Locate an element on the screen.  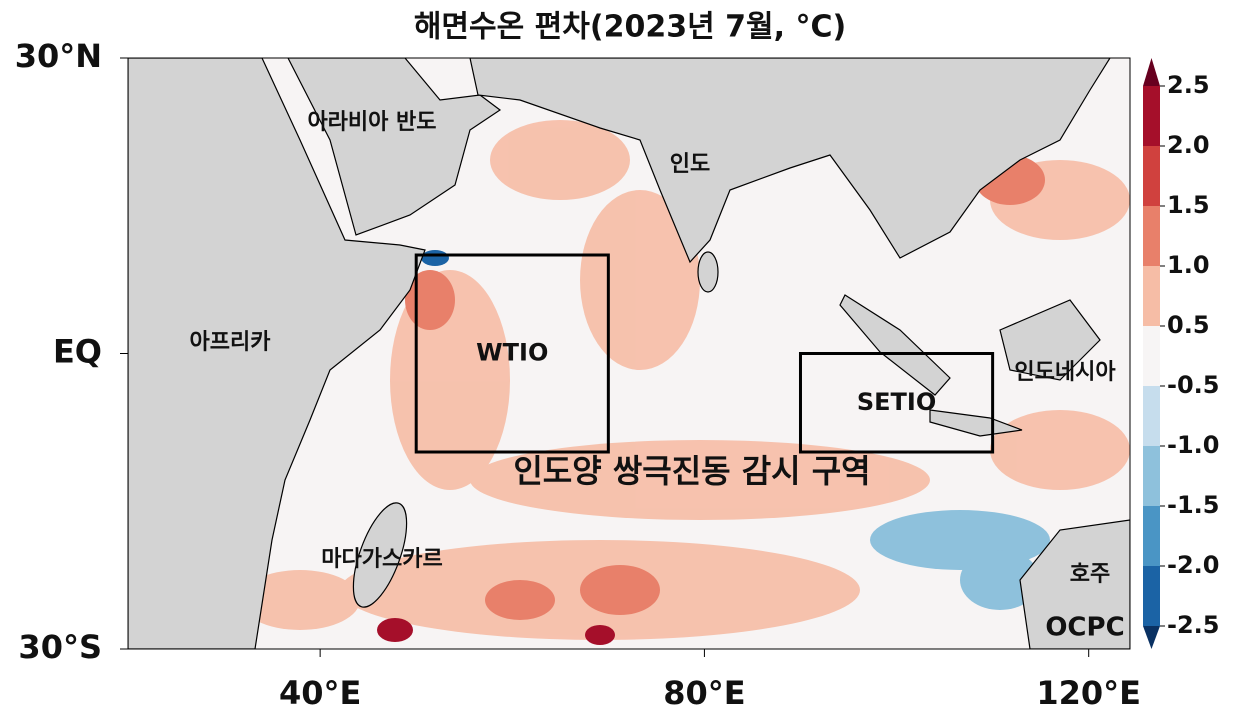
java is located at coordinates (976, 423).